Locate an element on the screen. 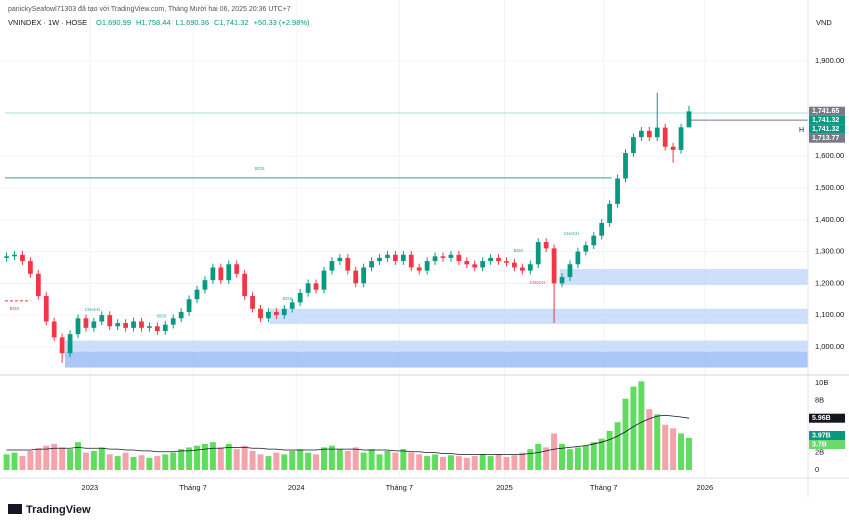  x-tick-label: 2025 is located at coordinates (504, 487).